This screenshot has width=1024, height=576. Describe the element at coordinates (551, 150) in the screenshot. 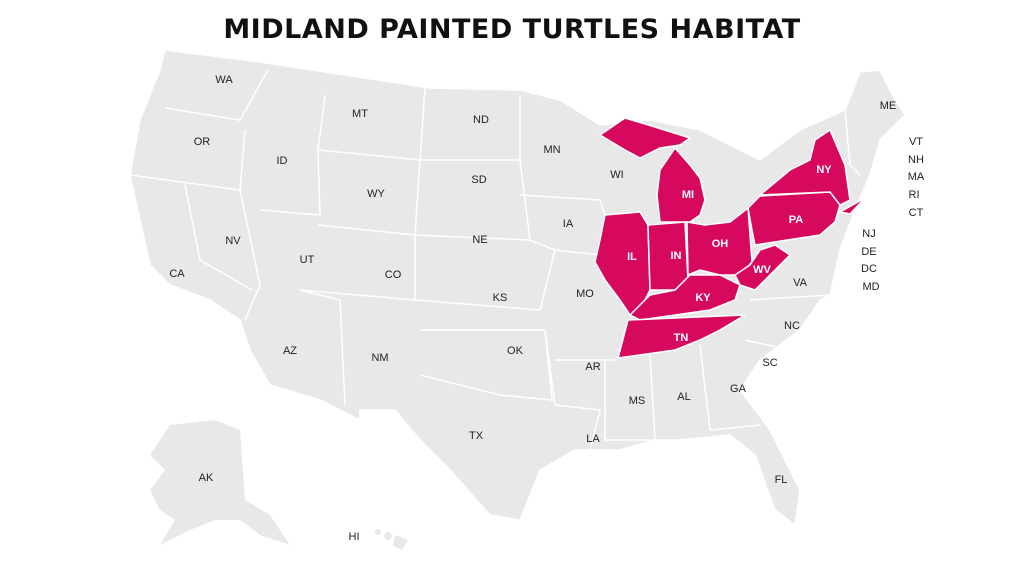

I see `state-label-mn: MN` at that location.